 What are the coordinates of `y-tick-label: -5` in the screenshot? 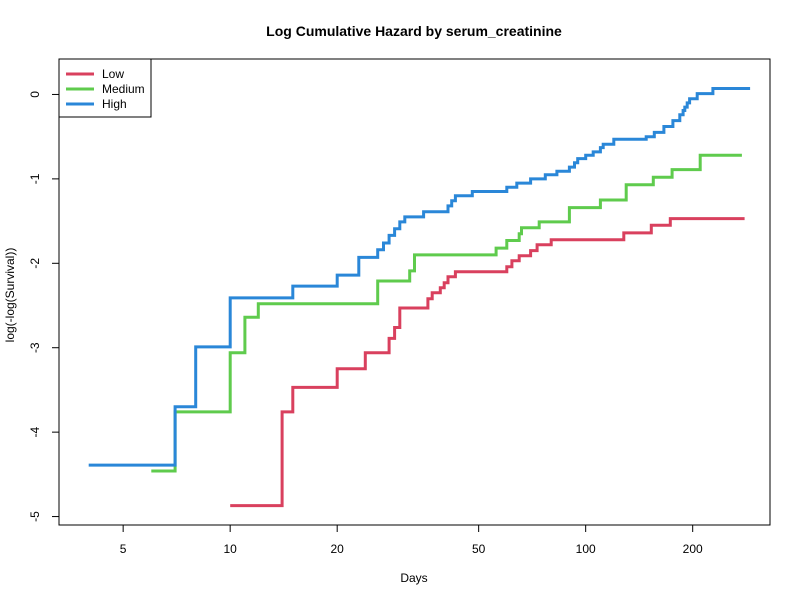 It's located at (35, 516).